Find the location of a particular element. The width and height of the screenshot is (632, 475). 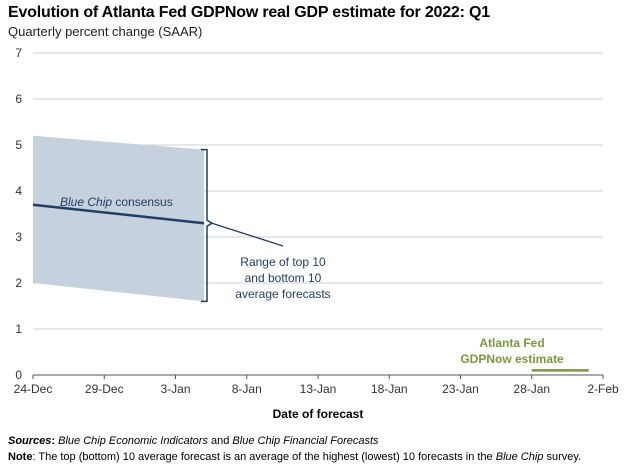

y-tick-label: 6 is located at coordinates (18, 99).